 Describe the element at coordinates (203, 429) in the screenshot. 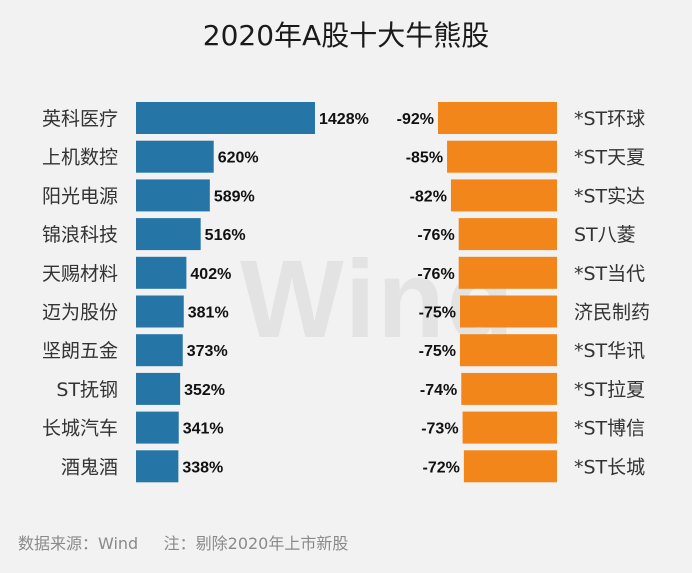

I see `gainer-value-label: 341%` at that location.